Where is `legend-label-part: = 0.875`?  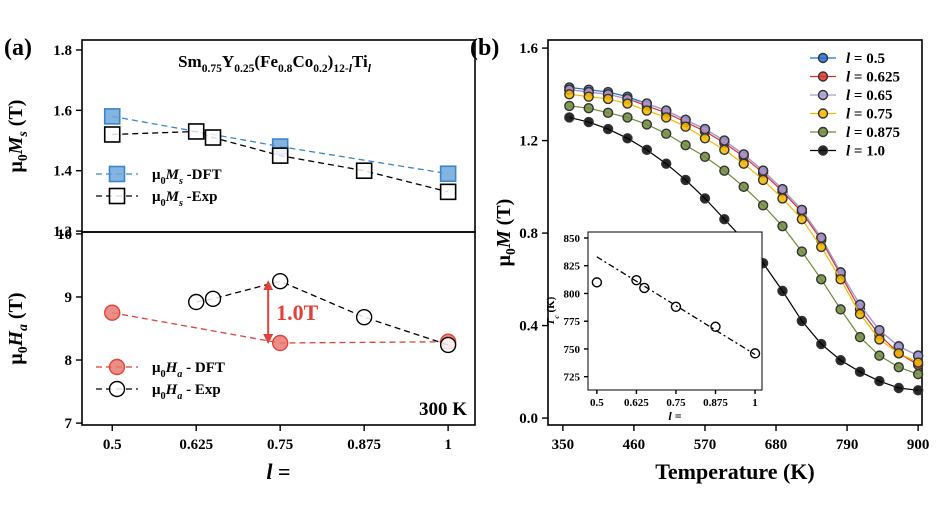 legend-label-part: = 0.875 is located at coordinates (875, 133).